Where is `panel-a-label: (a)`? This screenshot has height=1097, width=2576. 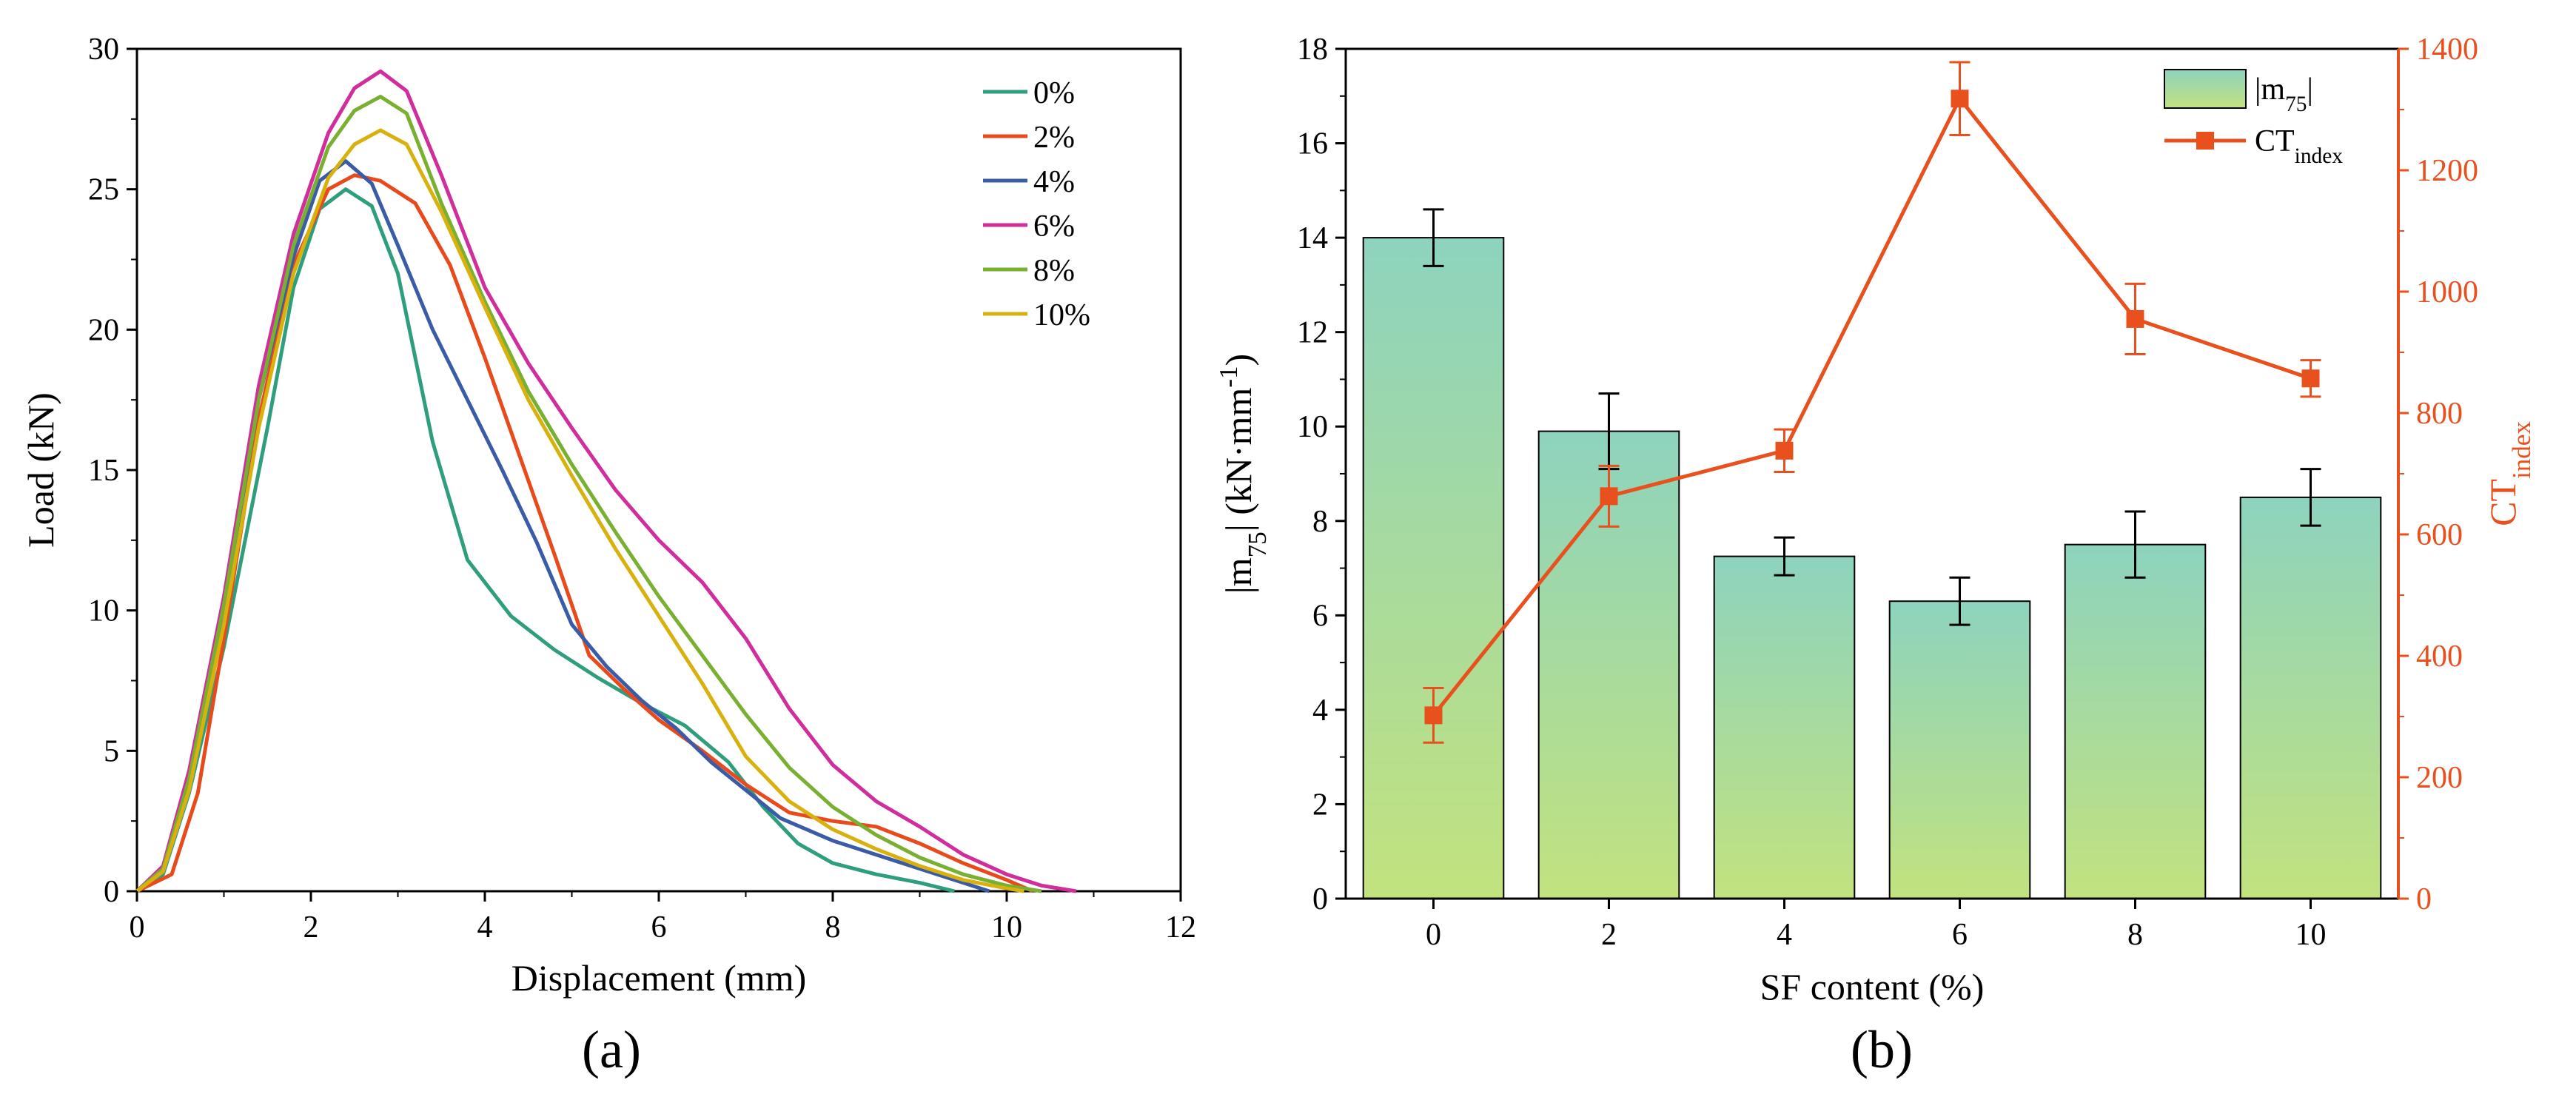 panel-a-label: (a) is located at coordinates (611, 1049).